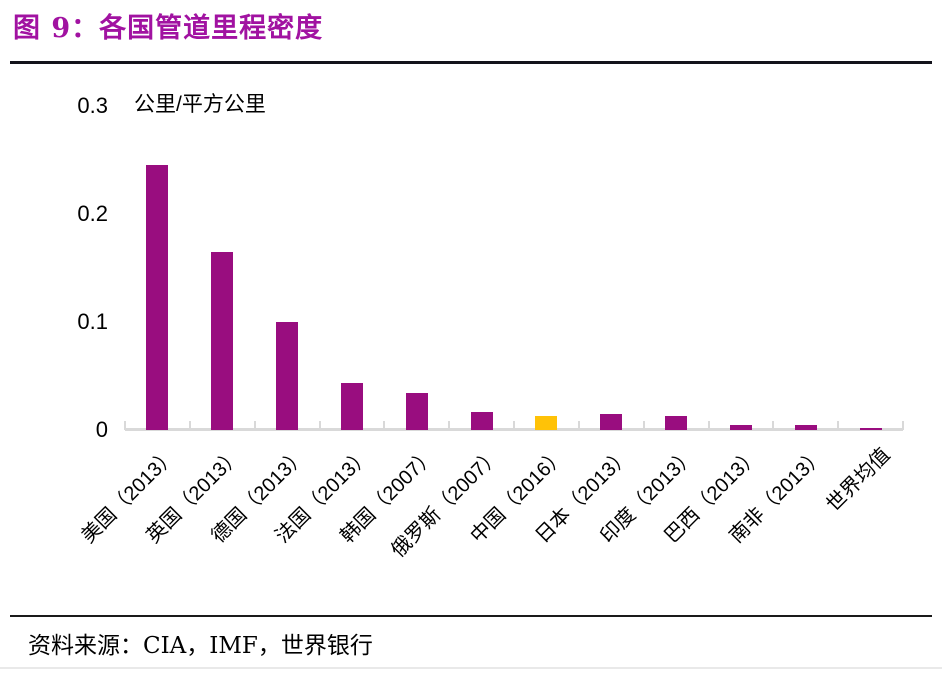 This screenshot has height=675, width=942. I want to click on bottom-border, so click(471, 668).